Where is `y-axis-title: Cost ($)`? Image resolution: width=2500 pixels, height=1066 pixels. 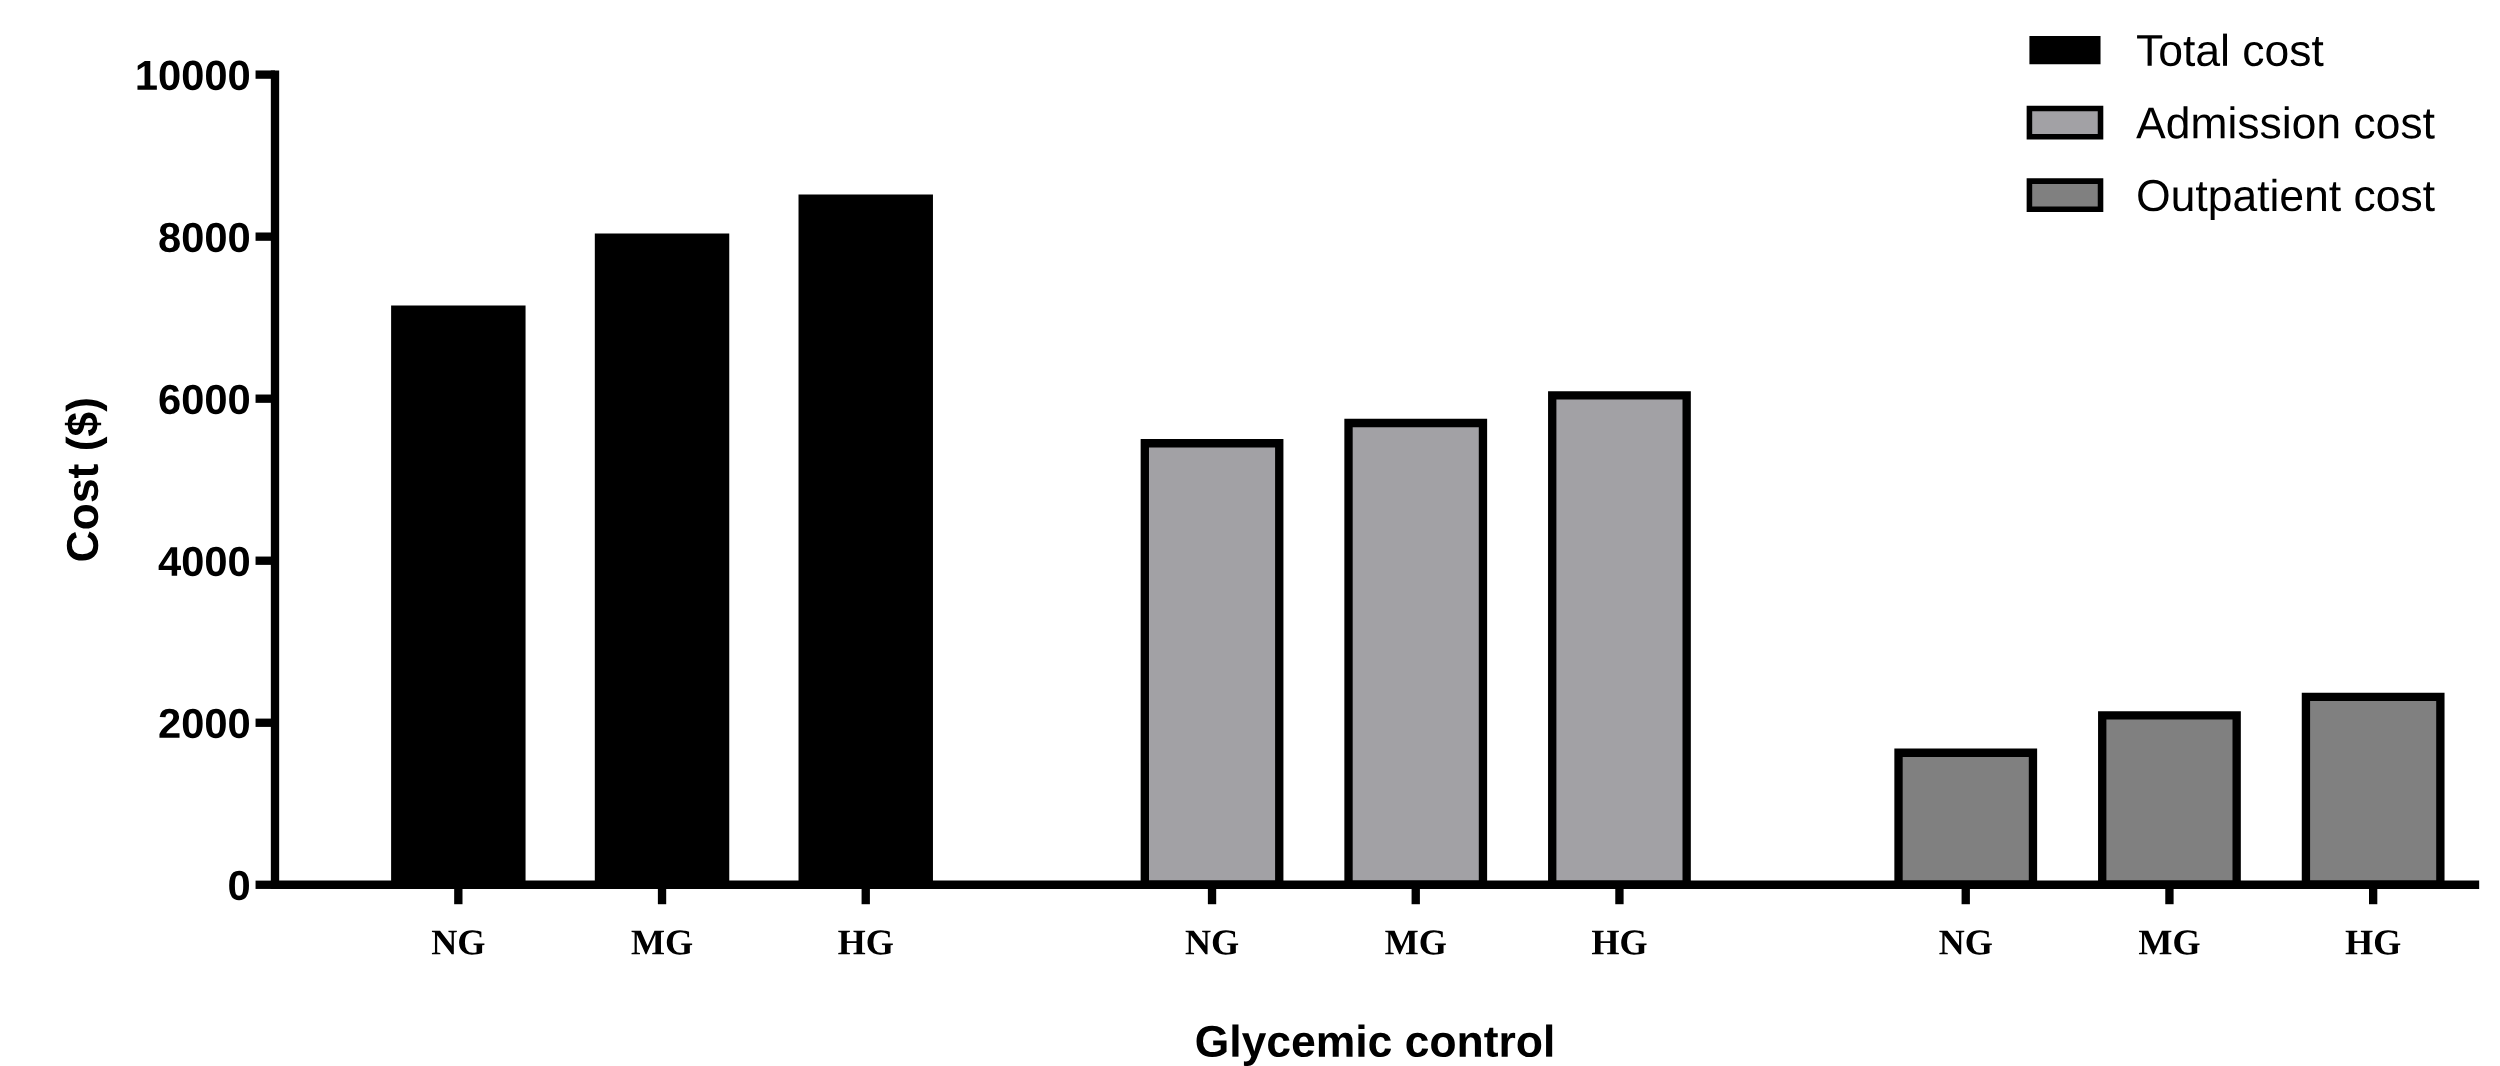 y-axis-title: Cost ($) is located at coordinates (86, 480).